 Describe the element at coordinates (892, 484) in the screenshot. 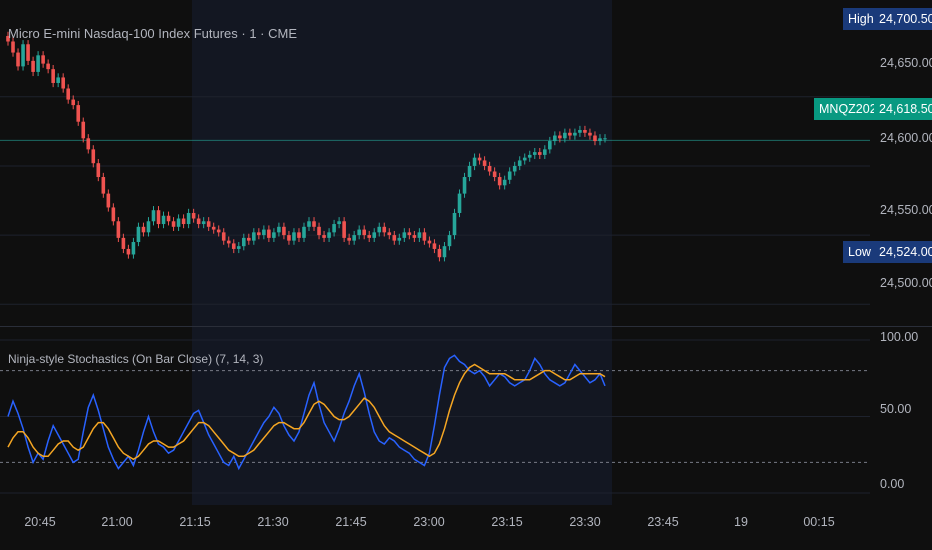

I see `indicator-axis-label: 0.00` at that location.